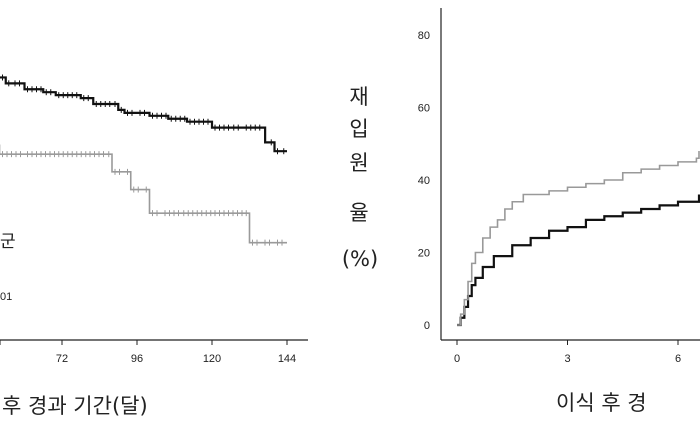 The image size is (700, 440). What do you see at coordinates (148, 352) in the screenshot?
I see `left-x-ticks: 72 96 120 144` at bounding box center [148, 352].